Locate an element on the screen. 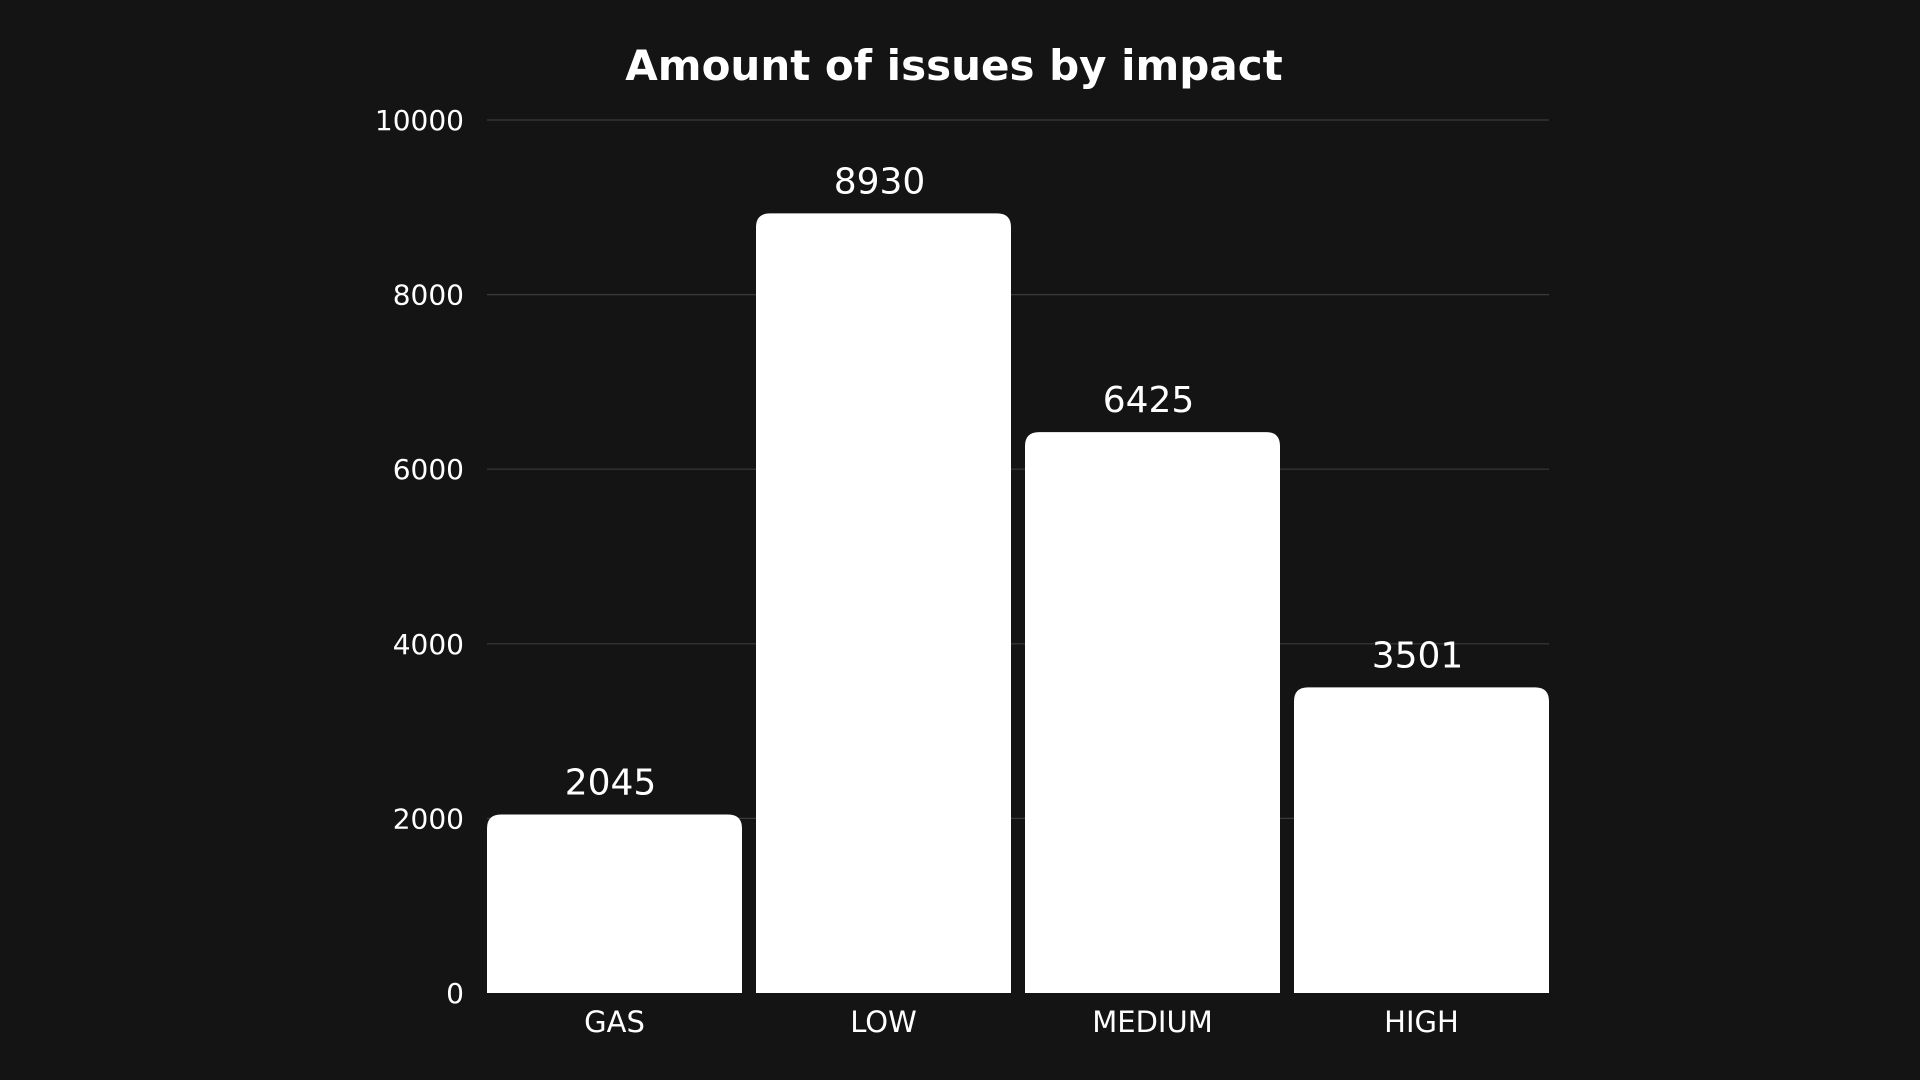  value-label-high: 3501 is located at coordinates (1418, 655).